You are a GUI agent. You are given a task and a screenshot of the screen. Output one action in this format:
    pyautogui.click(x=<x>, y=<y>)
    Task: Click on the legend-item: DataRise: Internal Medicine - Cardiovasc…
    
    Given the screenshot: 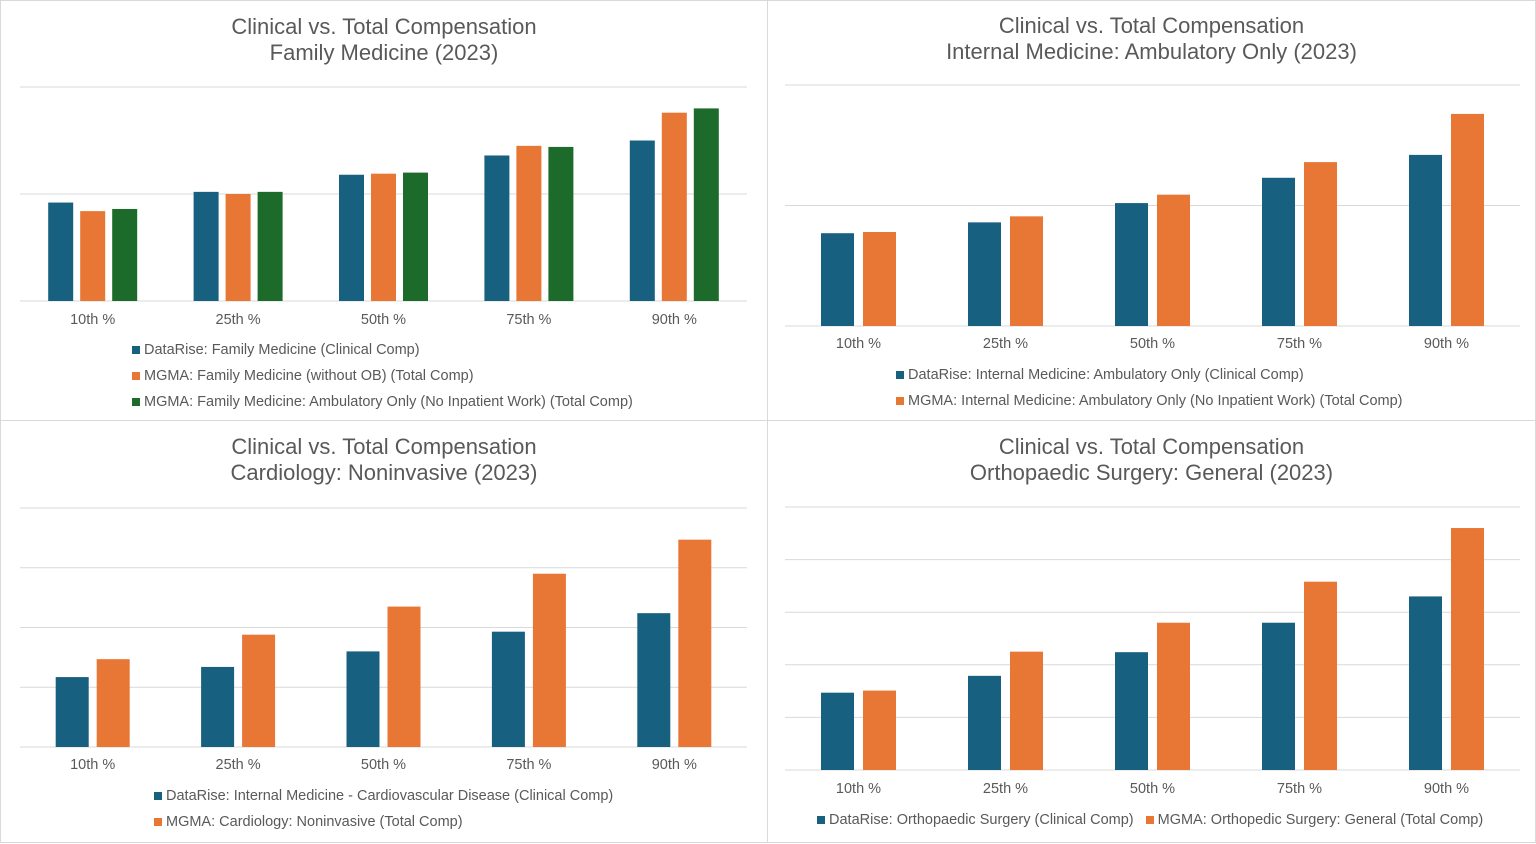 What is the action you would take?
    pyautogui.click(x=383, y=796)
    